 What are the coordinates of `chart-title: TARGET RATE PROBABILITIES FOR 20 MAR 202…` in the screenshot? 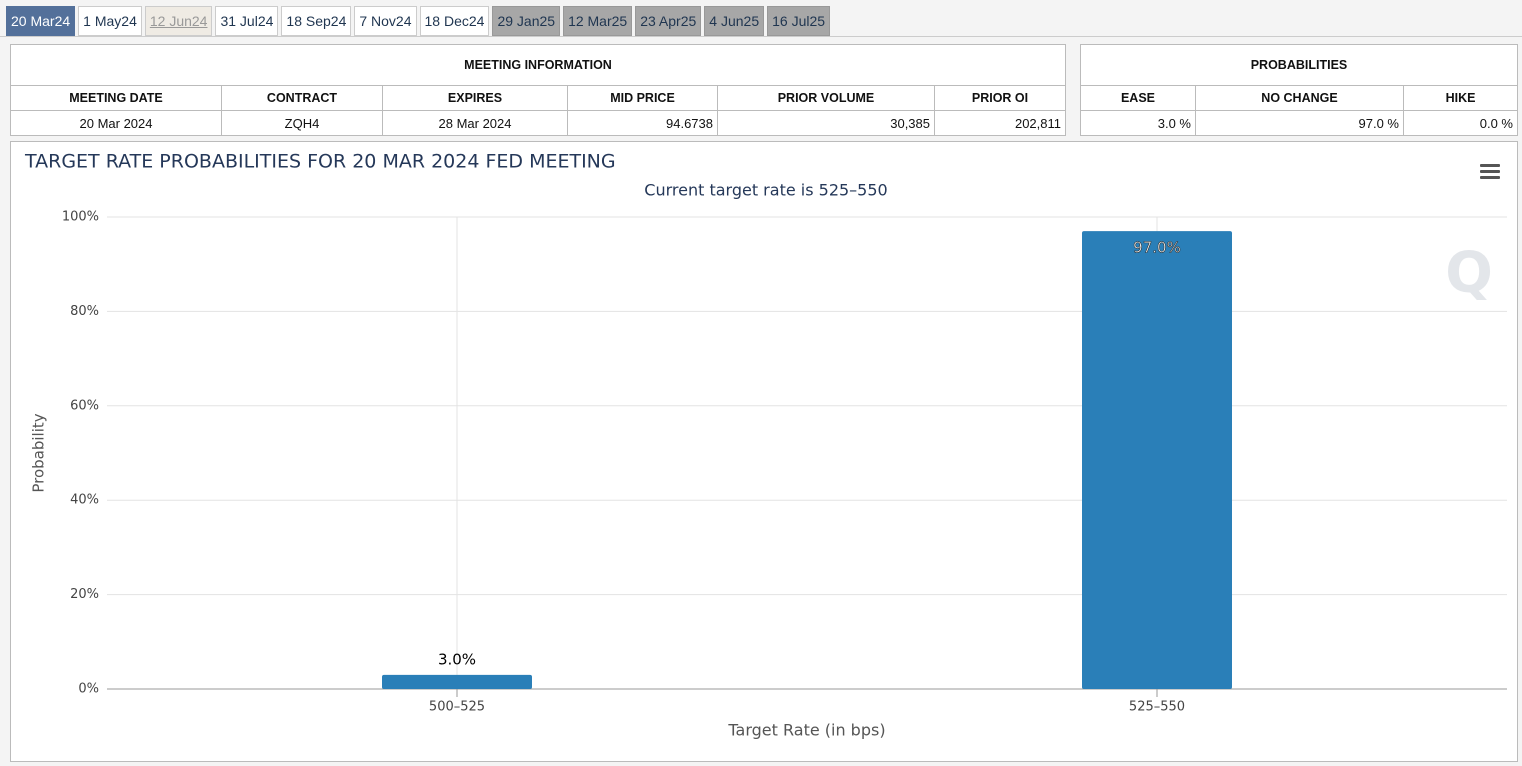 It's located at (320, 162).